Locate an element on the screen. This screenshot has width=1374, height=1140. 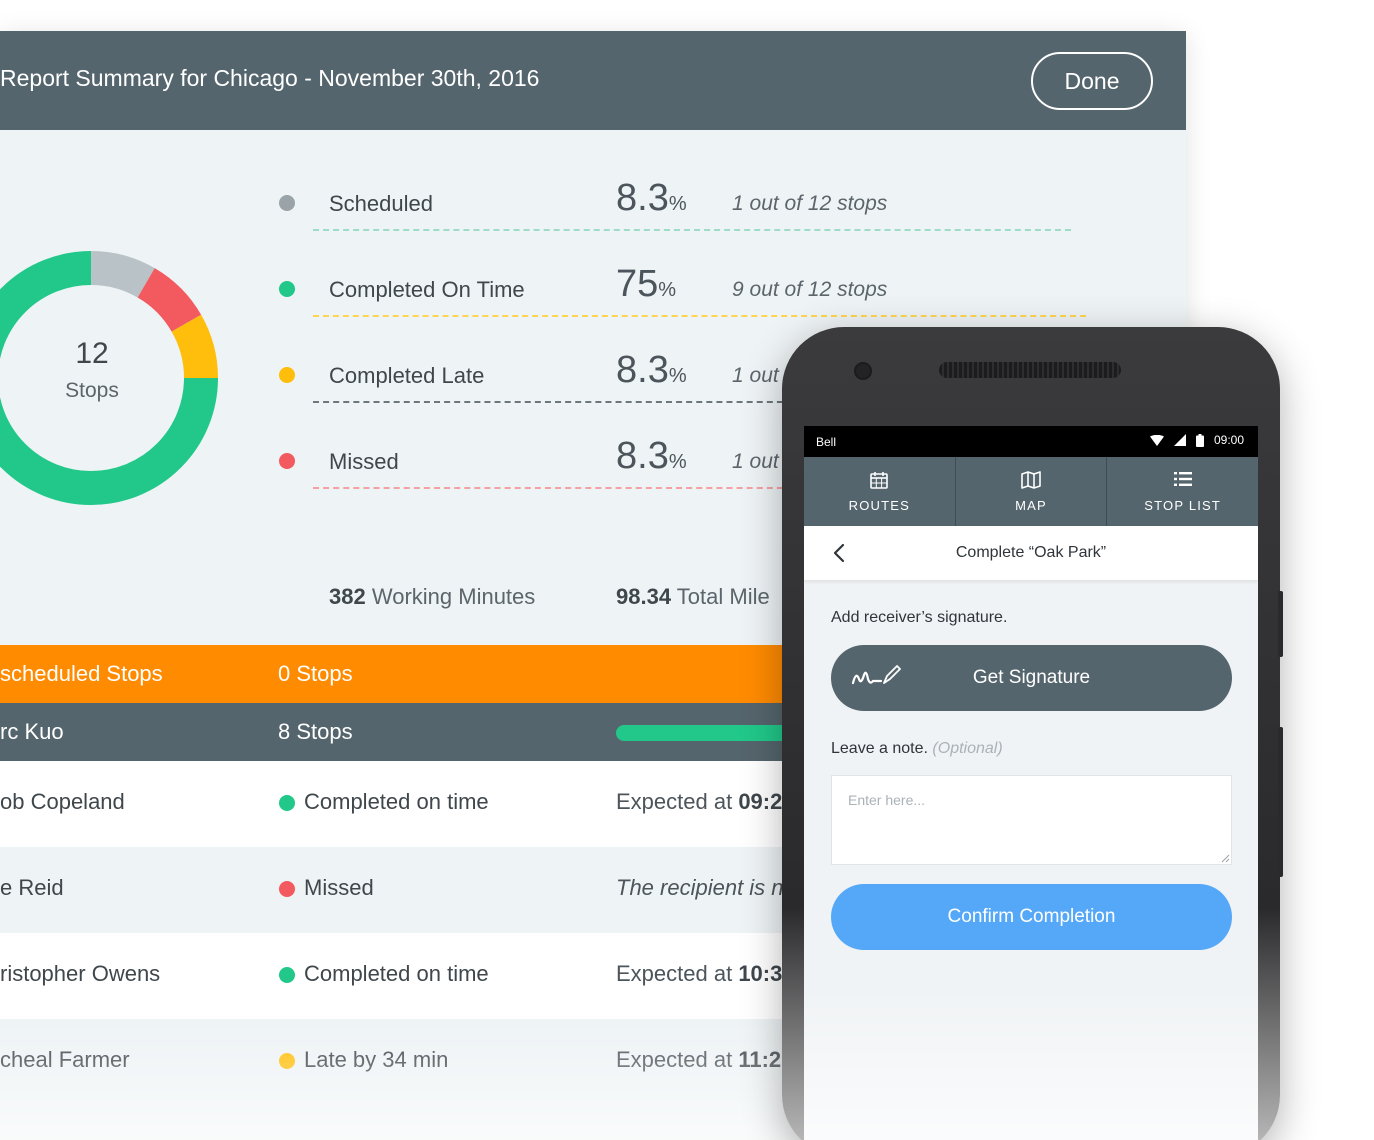
nav-bar: Complete “Oak Park” is located at coordinates (1031, 553).